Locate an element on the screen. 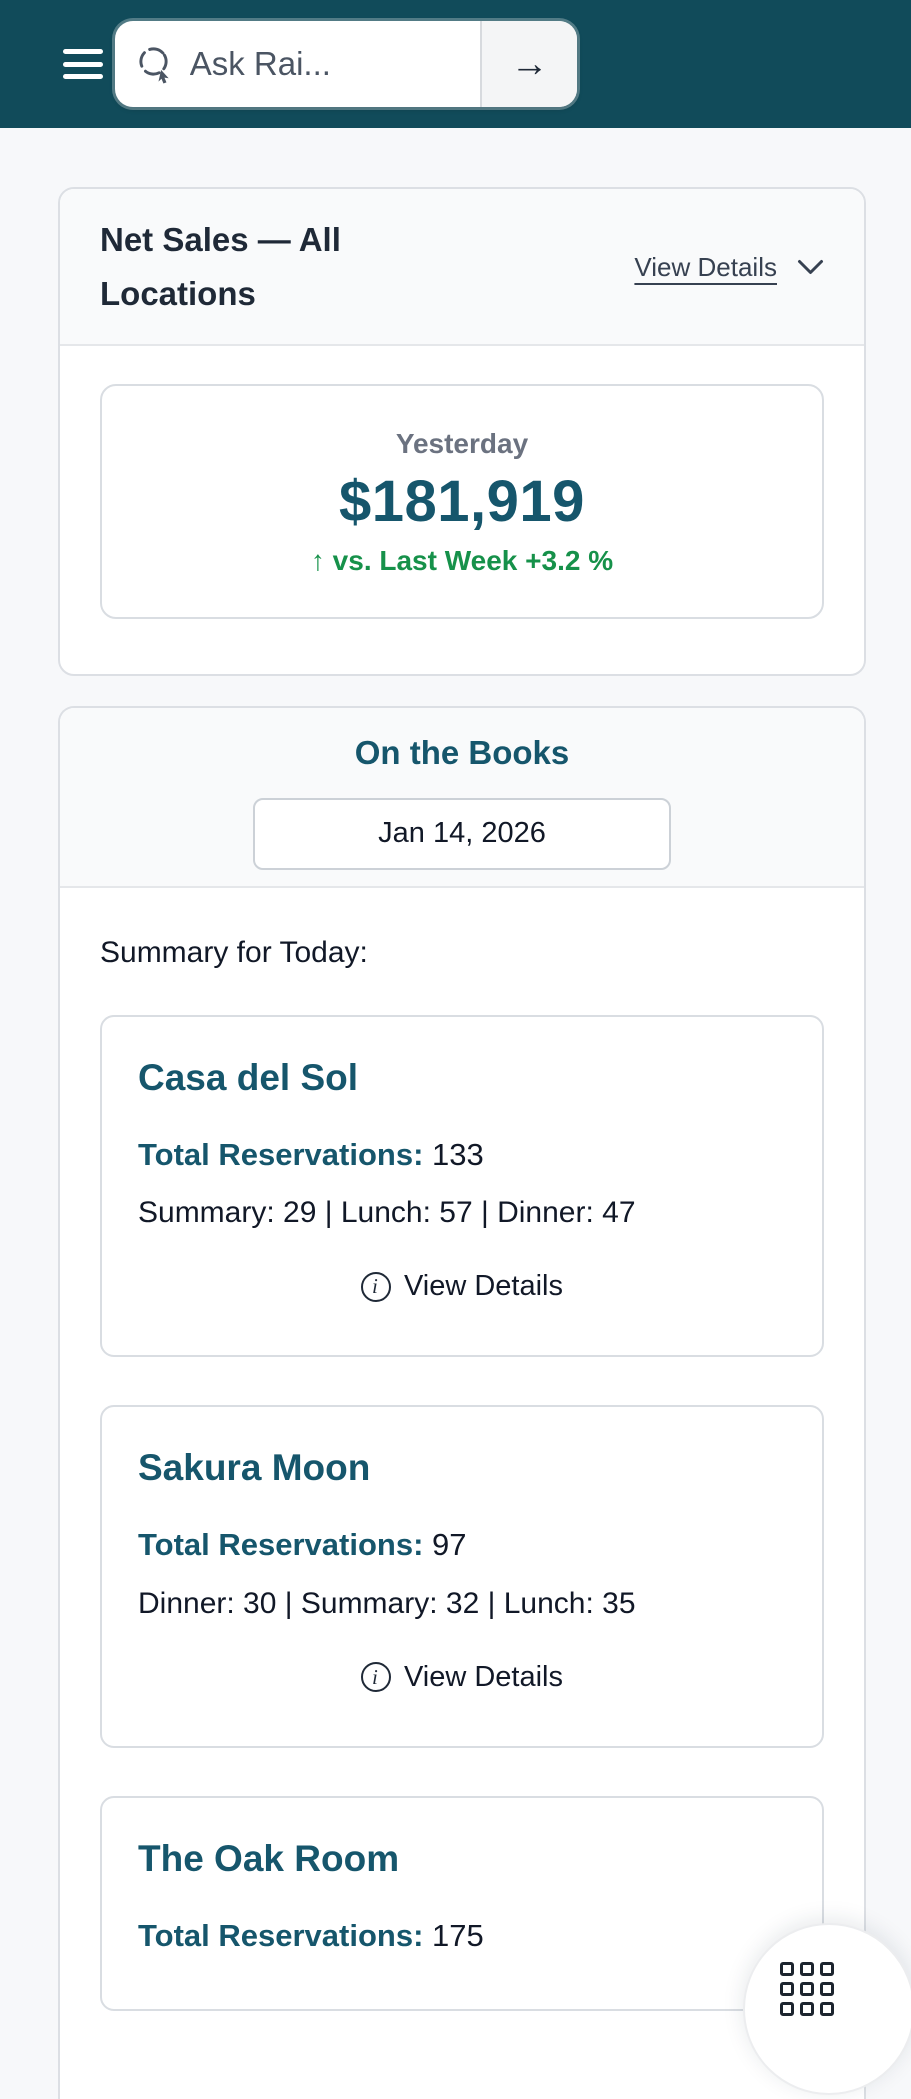 This screenshot has width=911, height=2099. total-reservations-value: 97 is located at coordinates (445, 1545).